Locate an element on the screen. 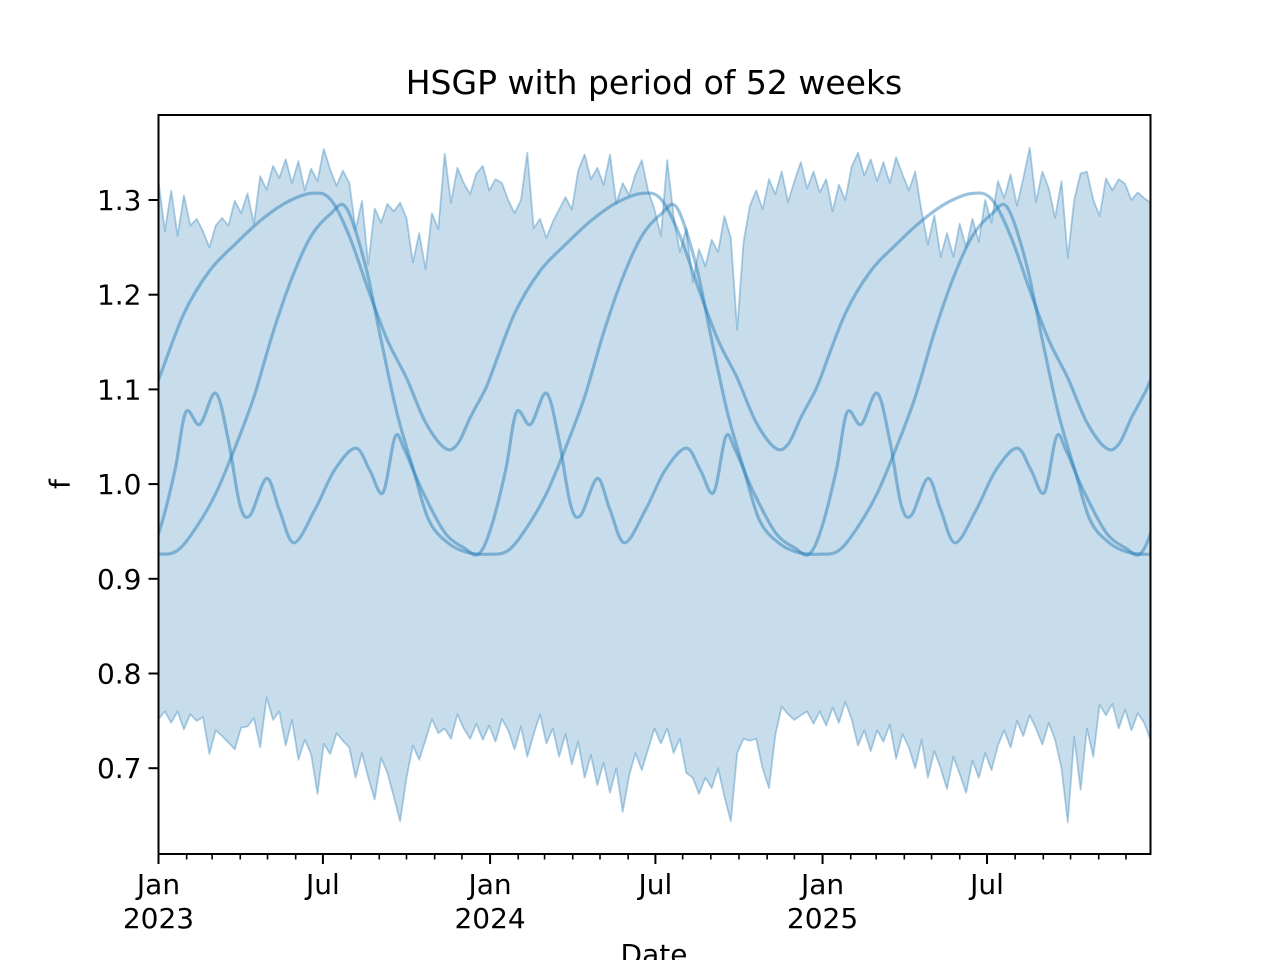 The image size is (1280, 960). y-tick-label: 0.8 is located at coordinates (119, 674).